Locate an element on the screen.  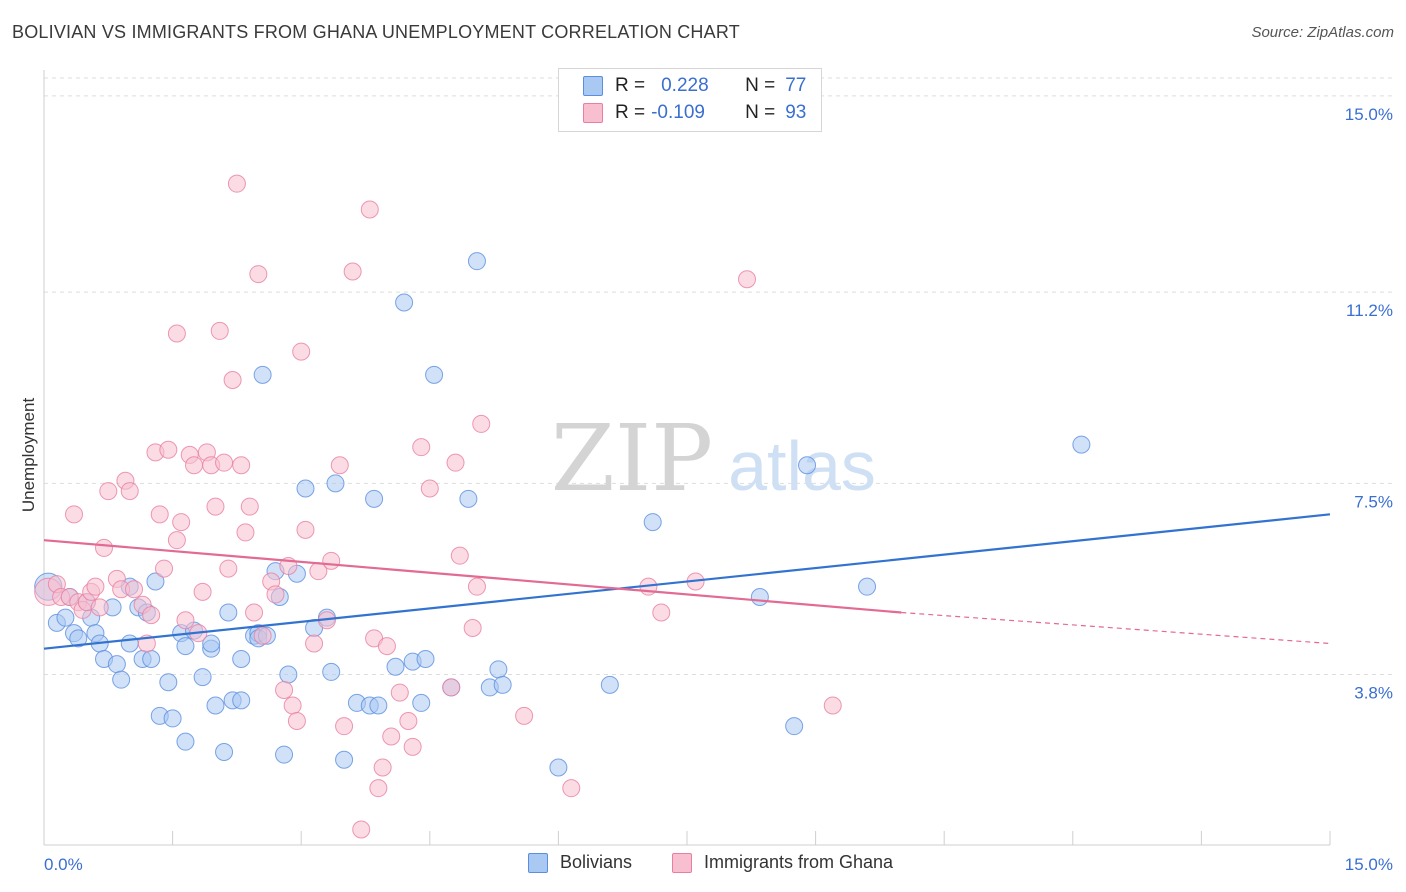
source-label: Source: ZipAtlas.com is located at coordinates (1322, 32).